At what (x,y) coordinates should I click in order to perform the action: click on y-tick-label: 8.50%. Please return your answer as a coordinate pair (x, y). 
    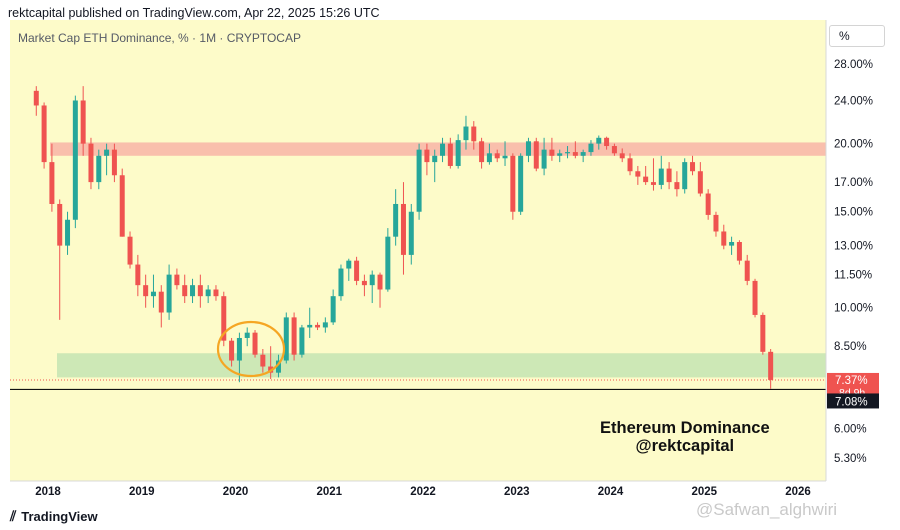
    Looking at the image, I should click on (850, 347).